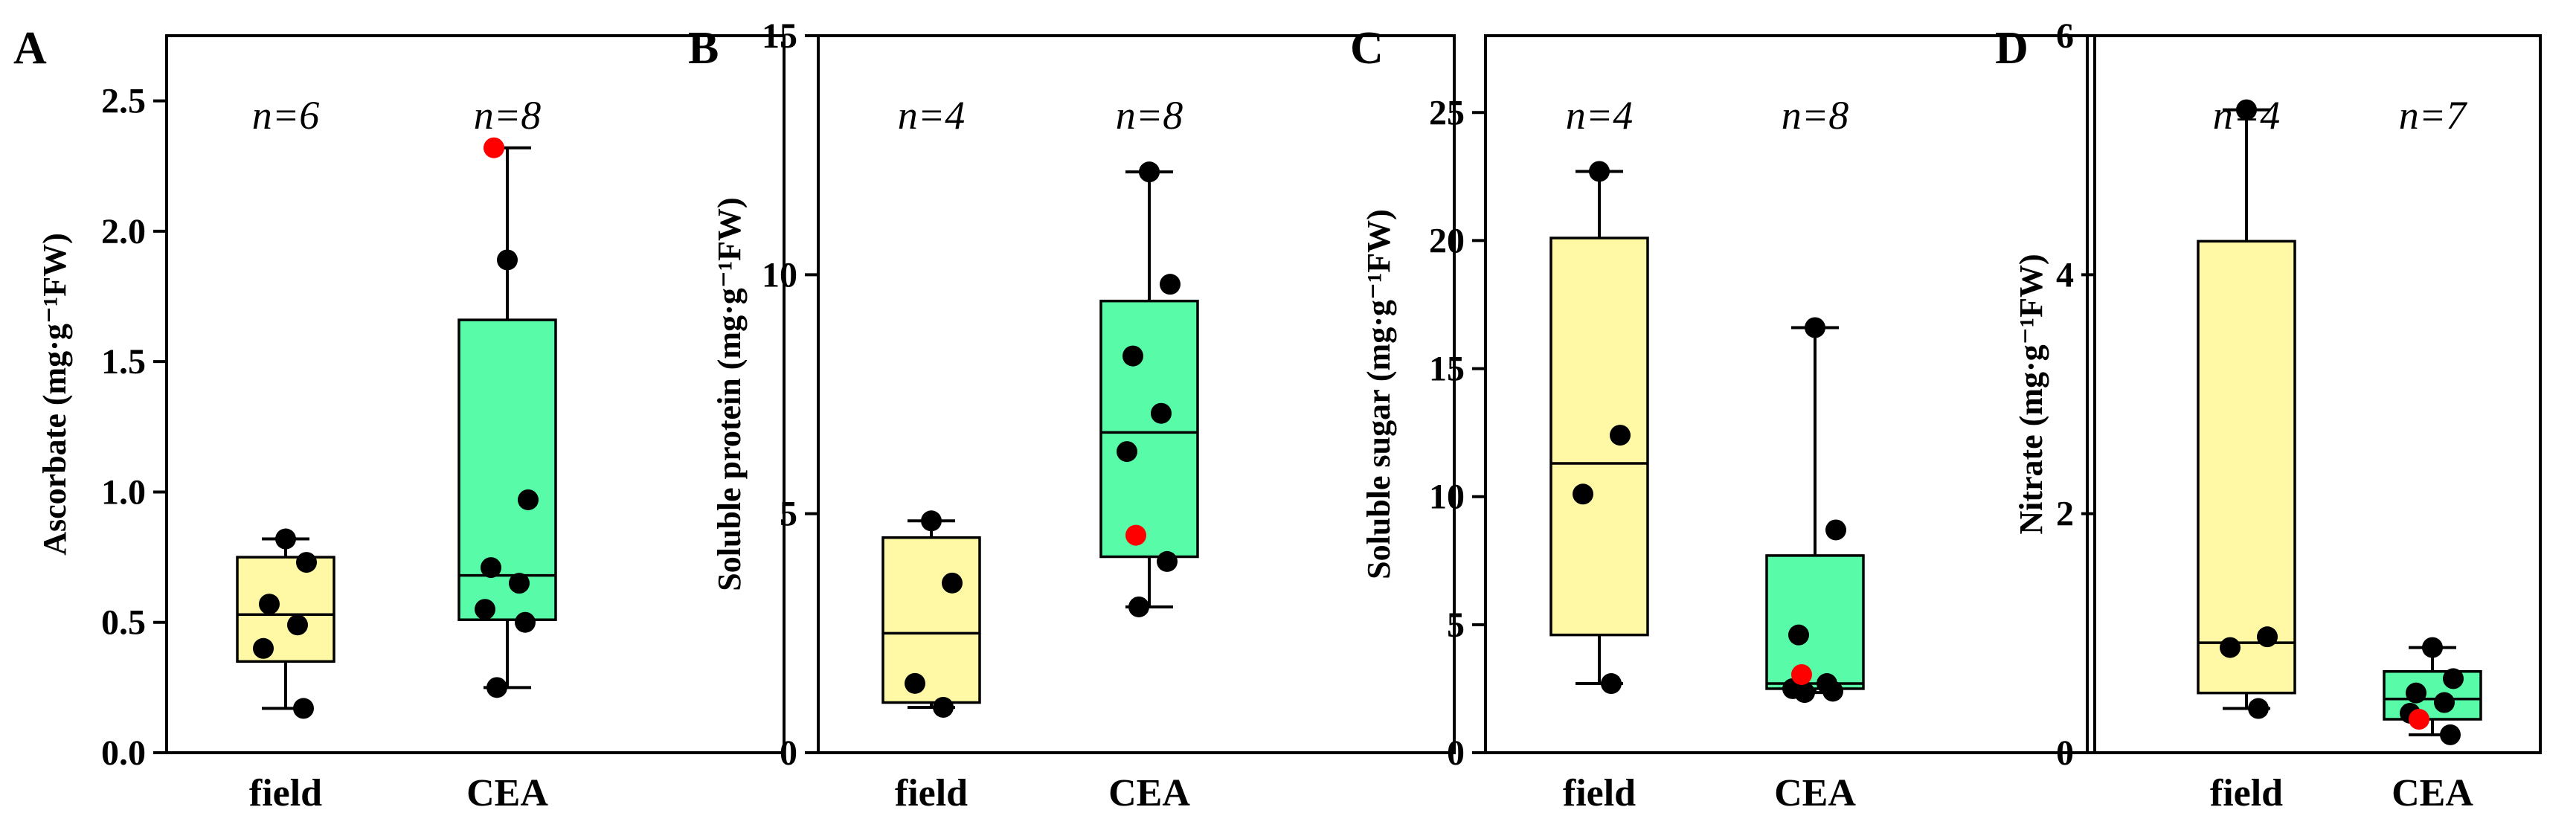 The image size is (2576, 839). I want to click on highlight-point-C-CEA, so click(1801, 674).